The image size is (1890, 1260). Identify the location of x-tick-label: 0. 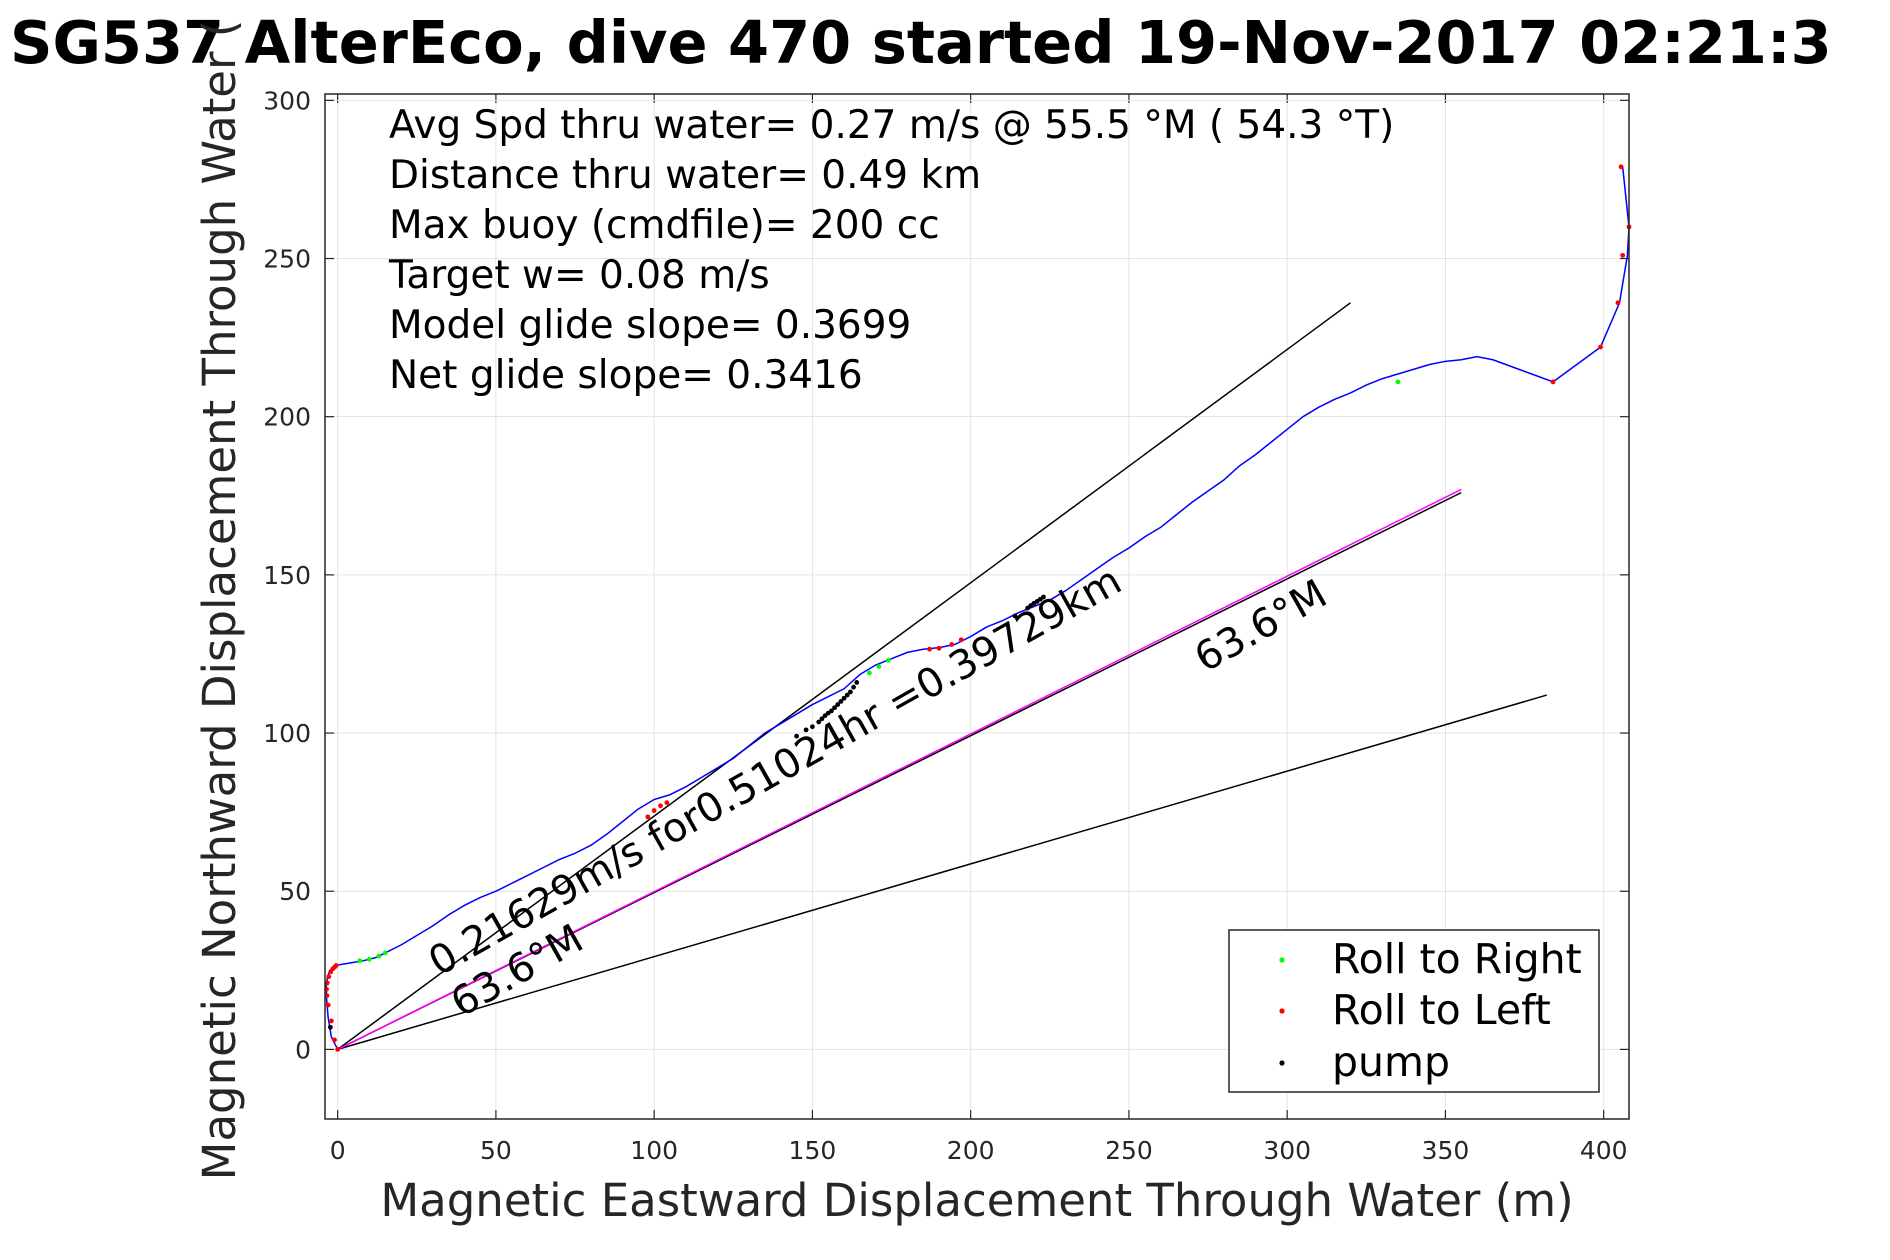
(338, 1150).